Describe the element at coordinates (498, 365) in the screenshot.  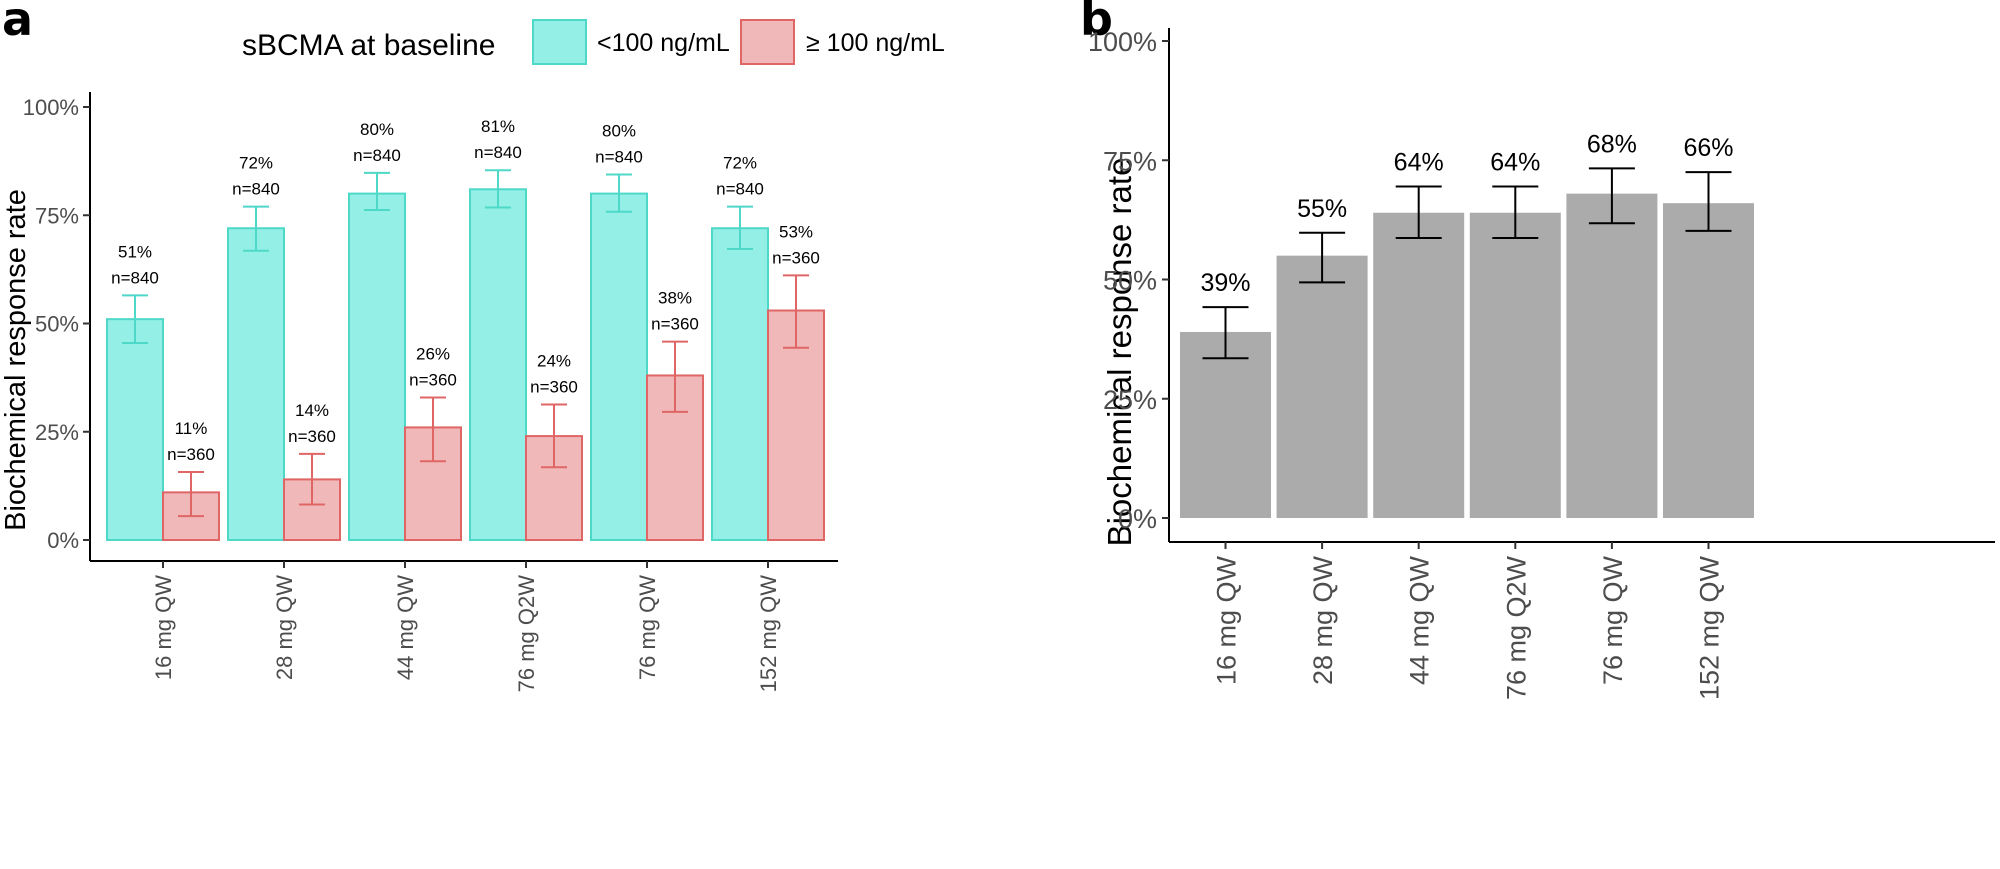
I see `bar-100-ng-ml-76-mg-q2w` at that location.